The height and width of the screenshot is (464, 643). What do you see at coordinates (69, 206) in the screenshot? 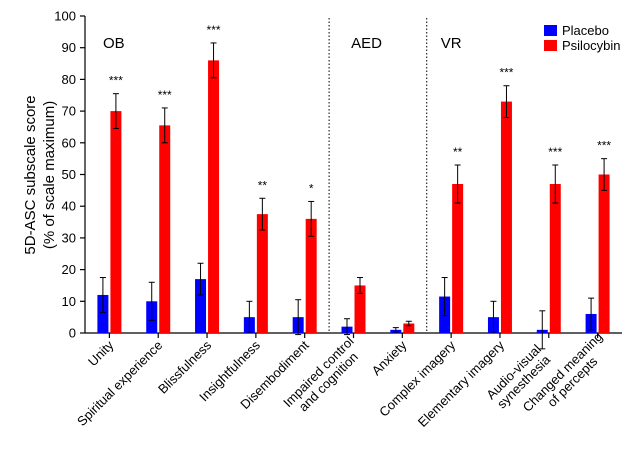
I see `y-tick-label: 40` at bounding box center [69, 206].